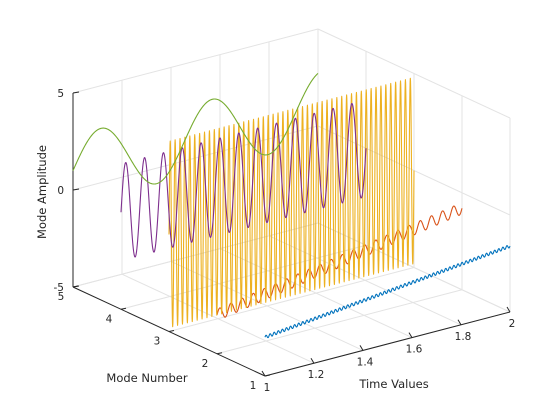 This screenshot has width=560, height=420. I want to click on y-tick-label: 2, so click(205, 364).